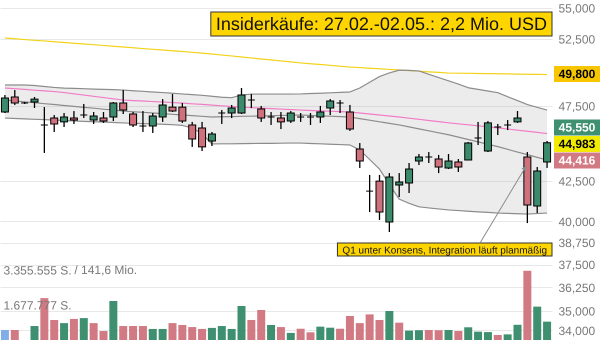  Describe the element at coordinates (577, 221) in the screenshot. I see `y-tick-label: 40,000` at that location.